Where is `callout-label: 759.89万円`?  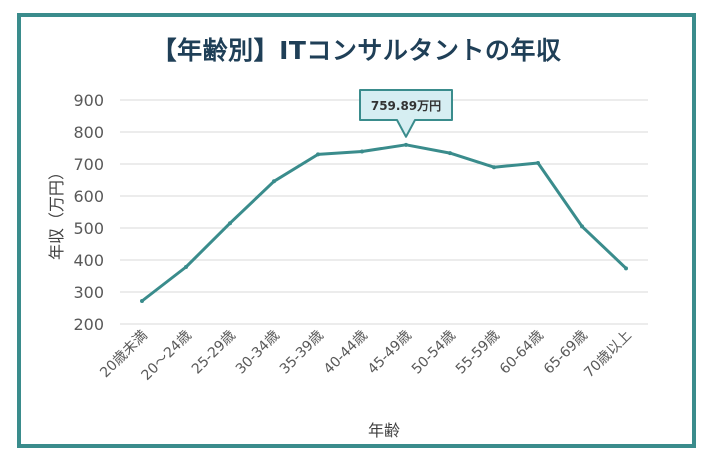
callout-label: 759.89万円 is located at coordinates (406, 106).